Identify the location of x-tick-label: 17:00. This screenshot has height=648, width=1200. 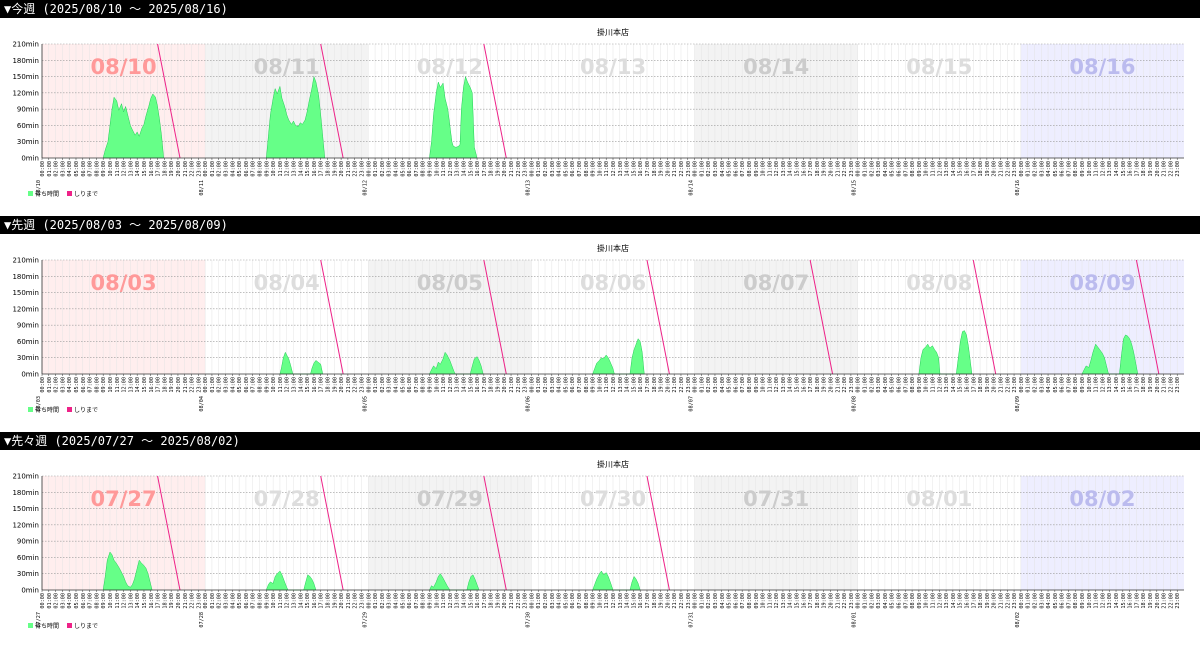
(485, 385).